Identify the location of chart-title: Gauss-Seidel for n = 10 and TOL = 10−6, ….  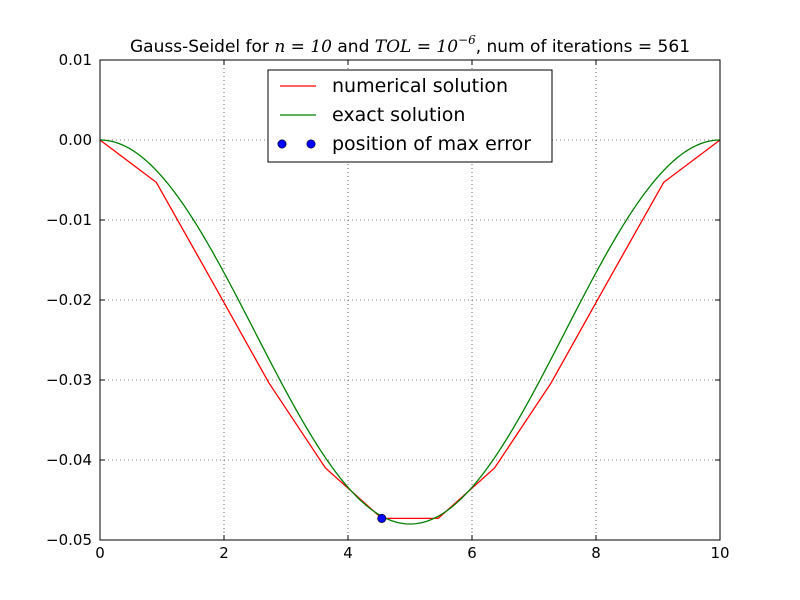
(410, 45).